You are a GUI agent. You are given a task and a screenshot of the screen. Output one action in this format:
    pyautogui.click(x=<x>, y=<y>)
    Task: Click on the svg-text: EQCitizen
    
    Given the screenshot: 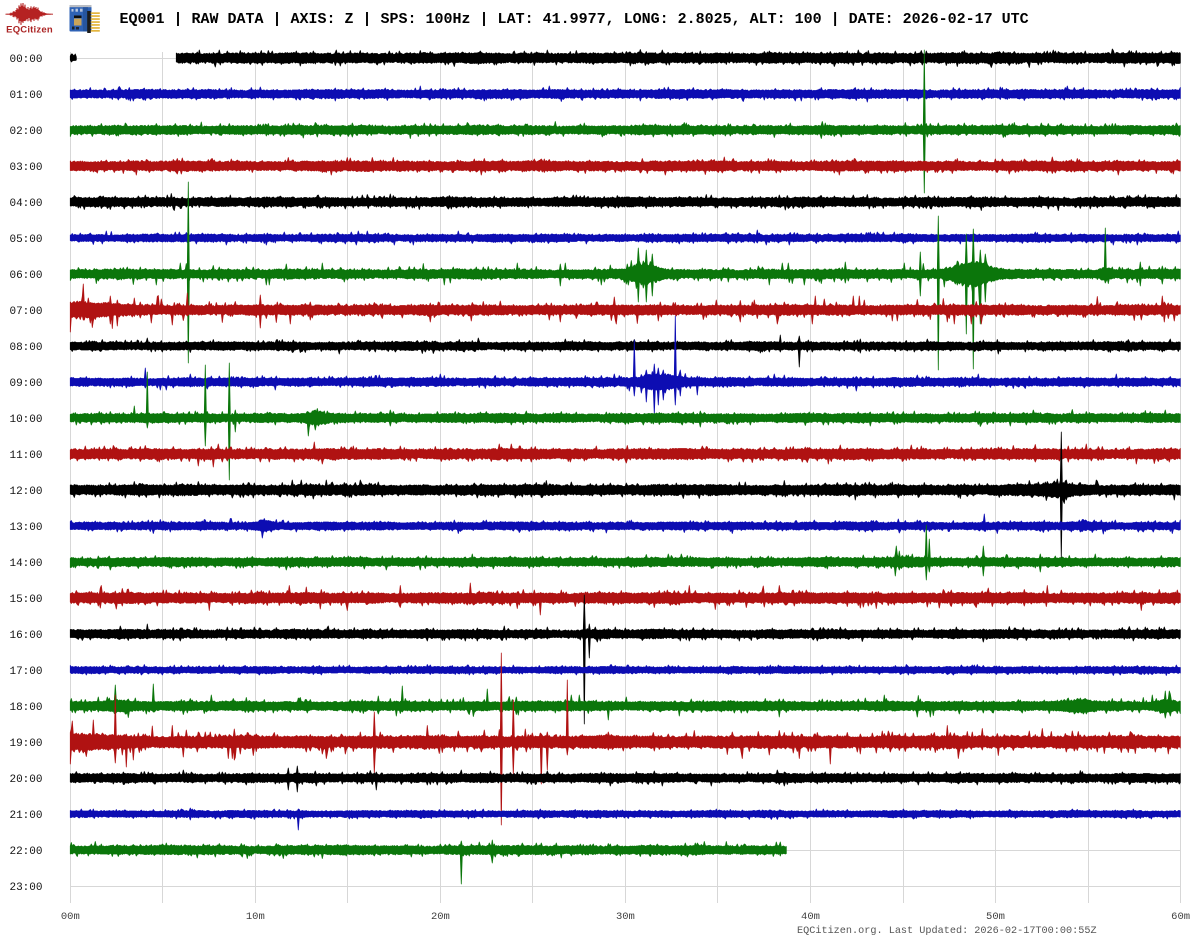 What is the action you would take?
    pyautogui.click(x=29, y=30)
    